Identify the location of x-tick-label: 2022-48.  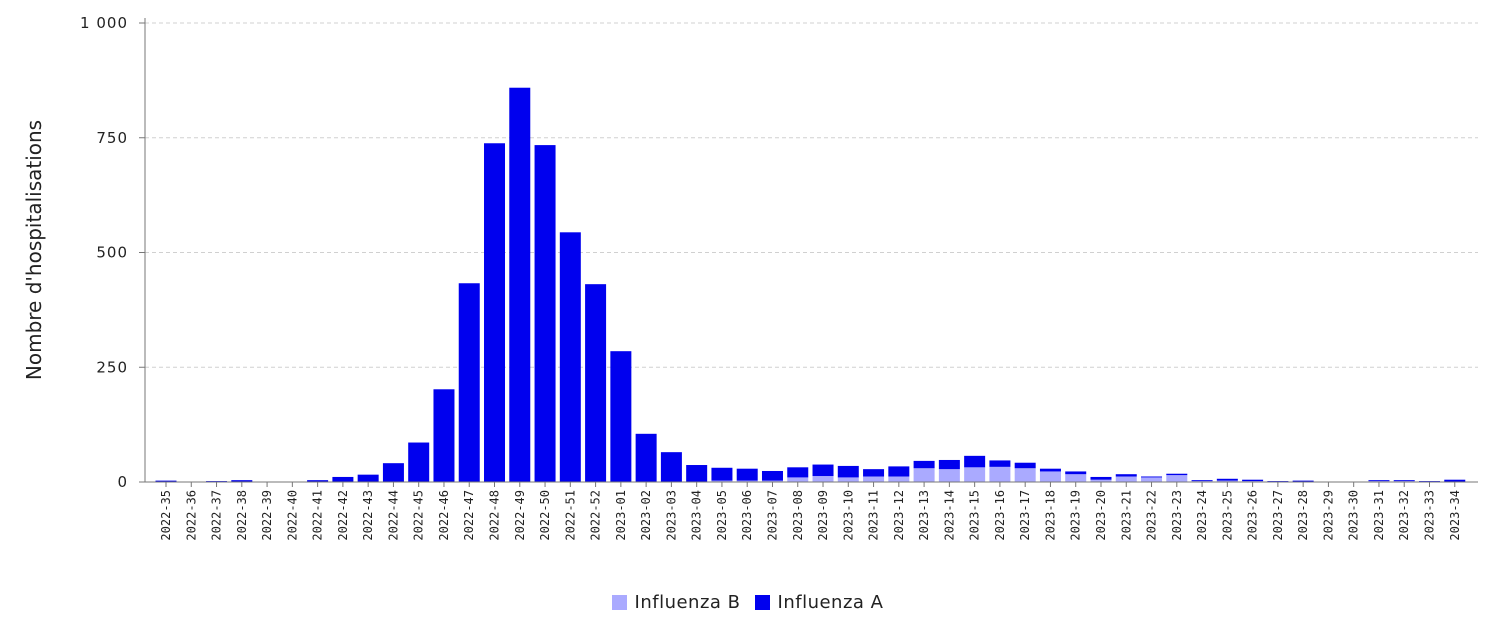
(495, 515).